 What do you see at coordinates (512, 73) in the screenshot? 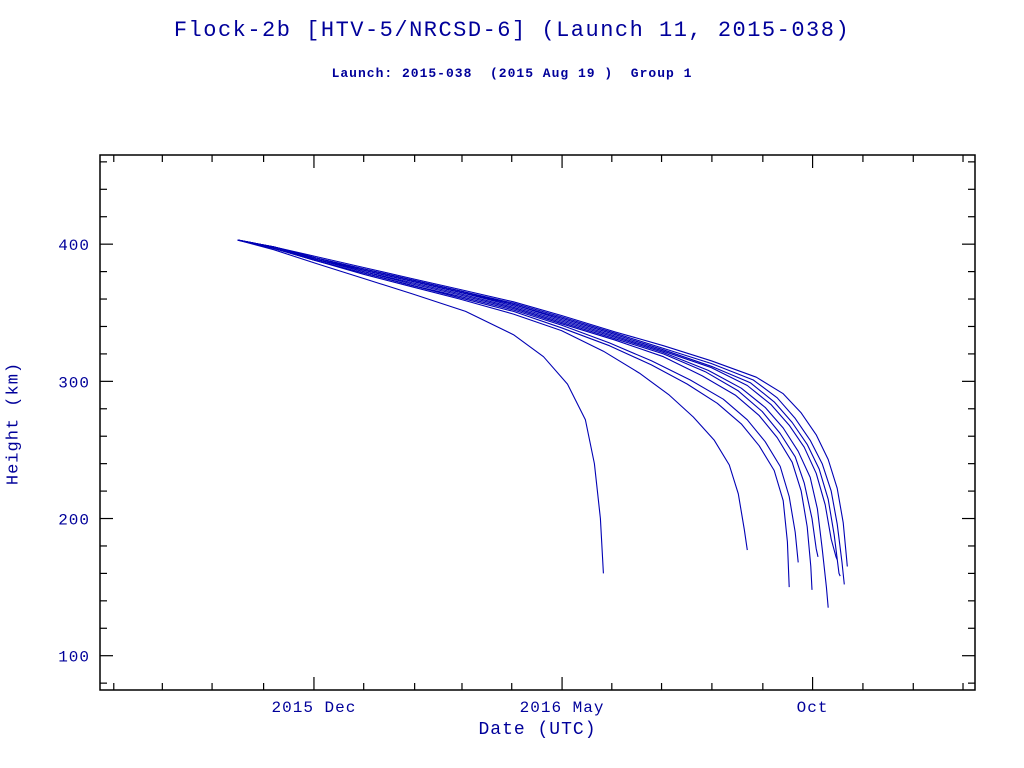
I see `chart-subtitle: Launch: 2015-038 (2015 Aug 19 ) Group 1` at bounding box center [512, 73].